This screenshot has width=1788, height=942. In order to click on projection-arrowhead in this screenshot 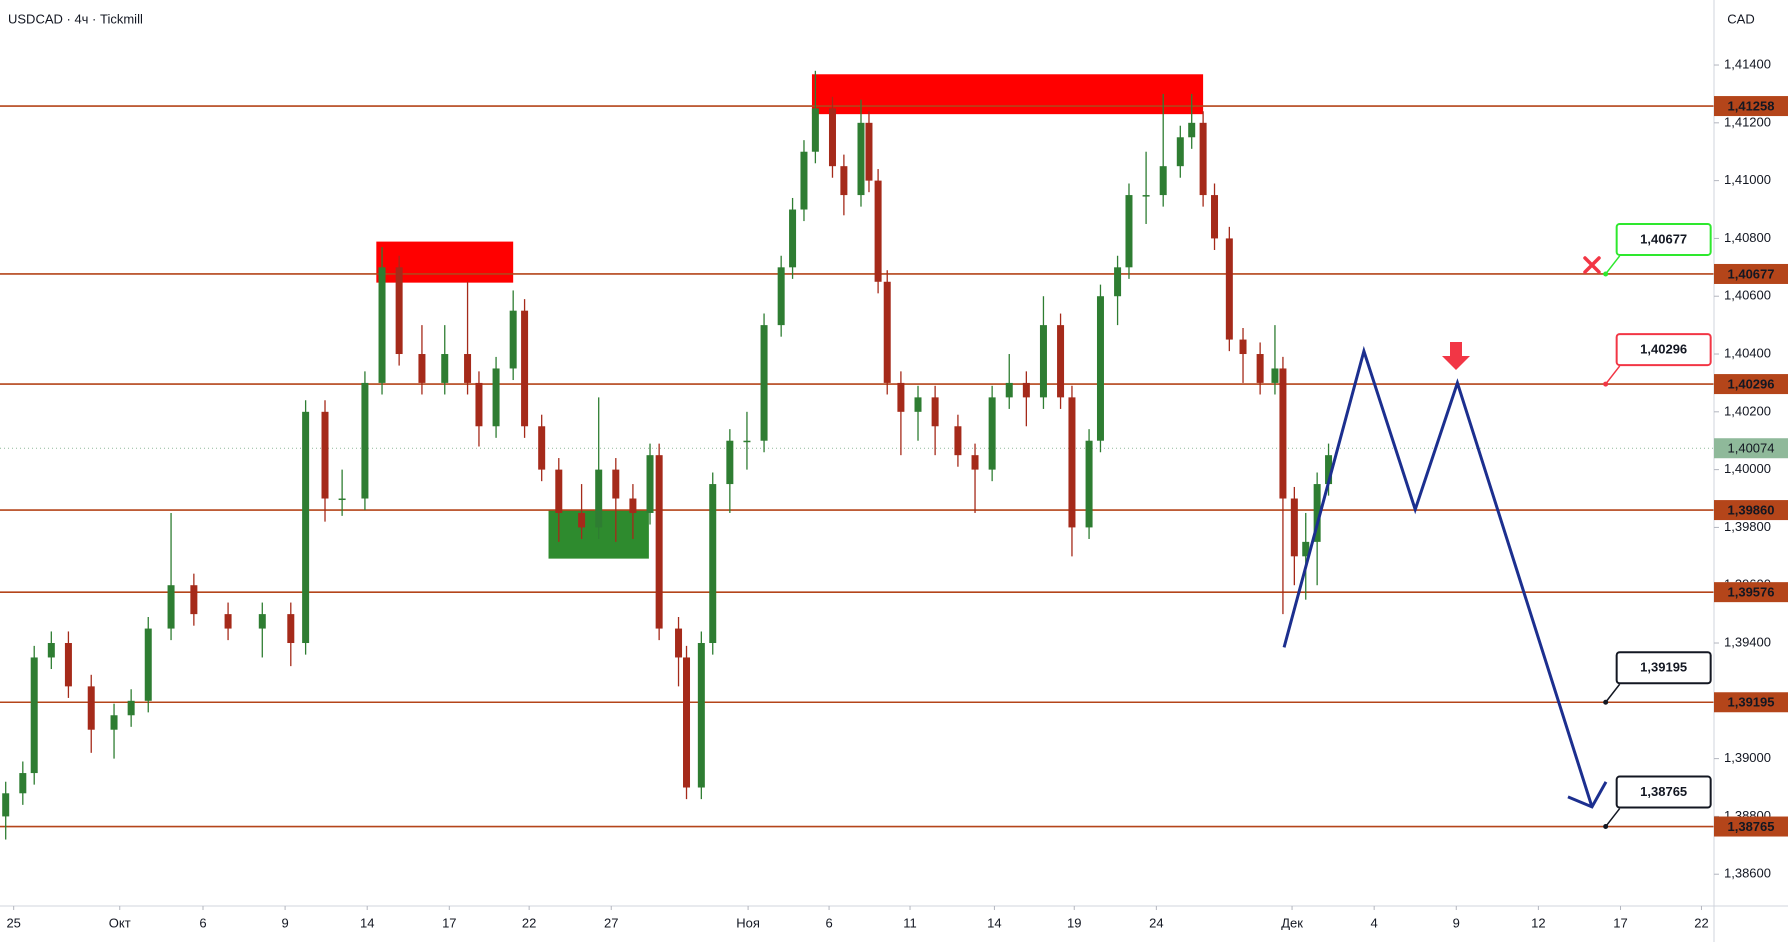, I will do `click(1587, 795)`.